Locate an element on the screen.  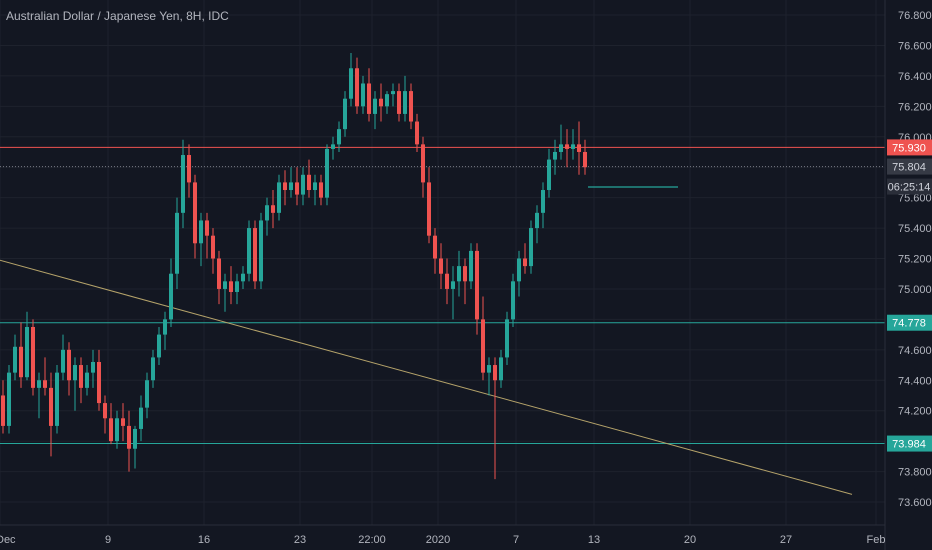
x-tick-label: Feb is located at coordinates (876, 540).